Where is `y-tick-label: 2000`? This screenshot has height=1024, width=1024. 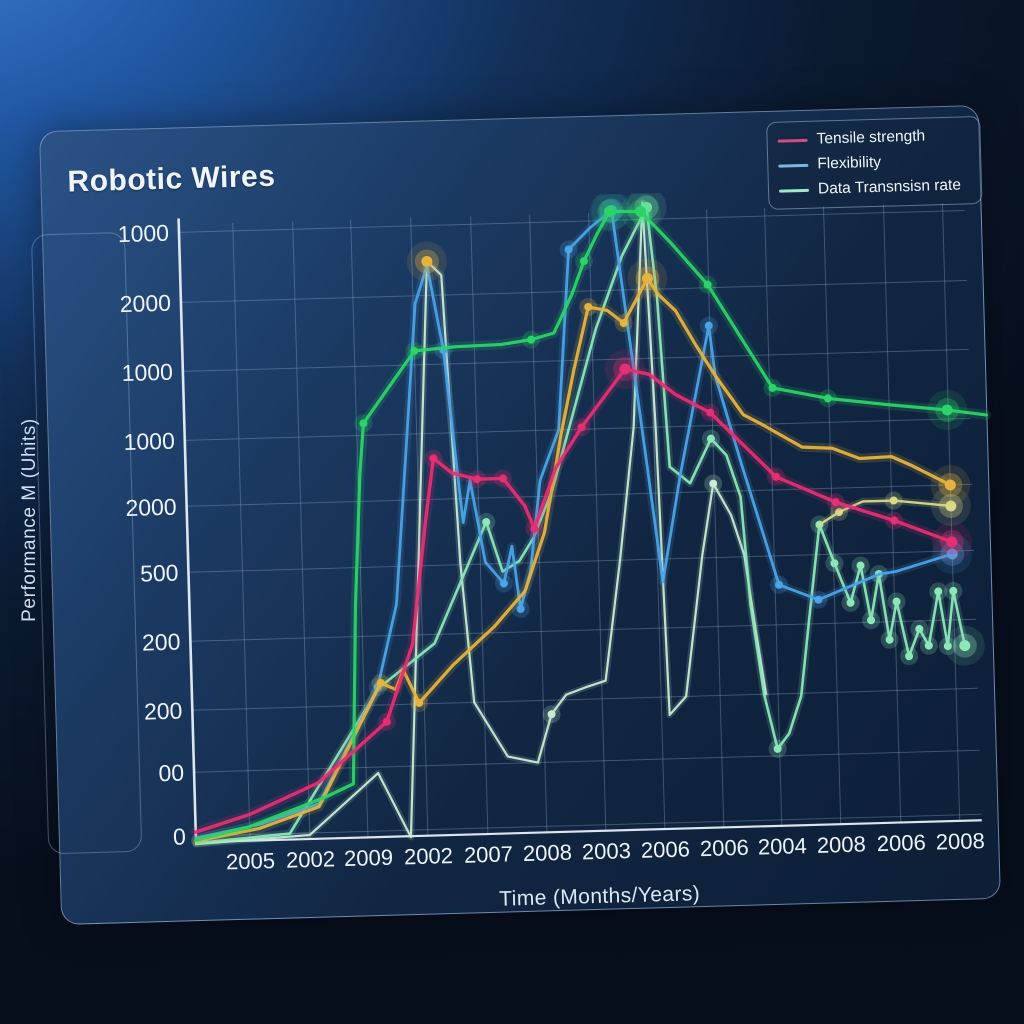
y-tick-label: 2000 is located at coordinates (151, 507).